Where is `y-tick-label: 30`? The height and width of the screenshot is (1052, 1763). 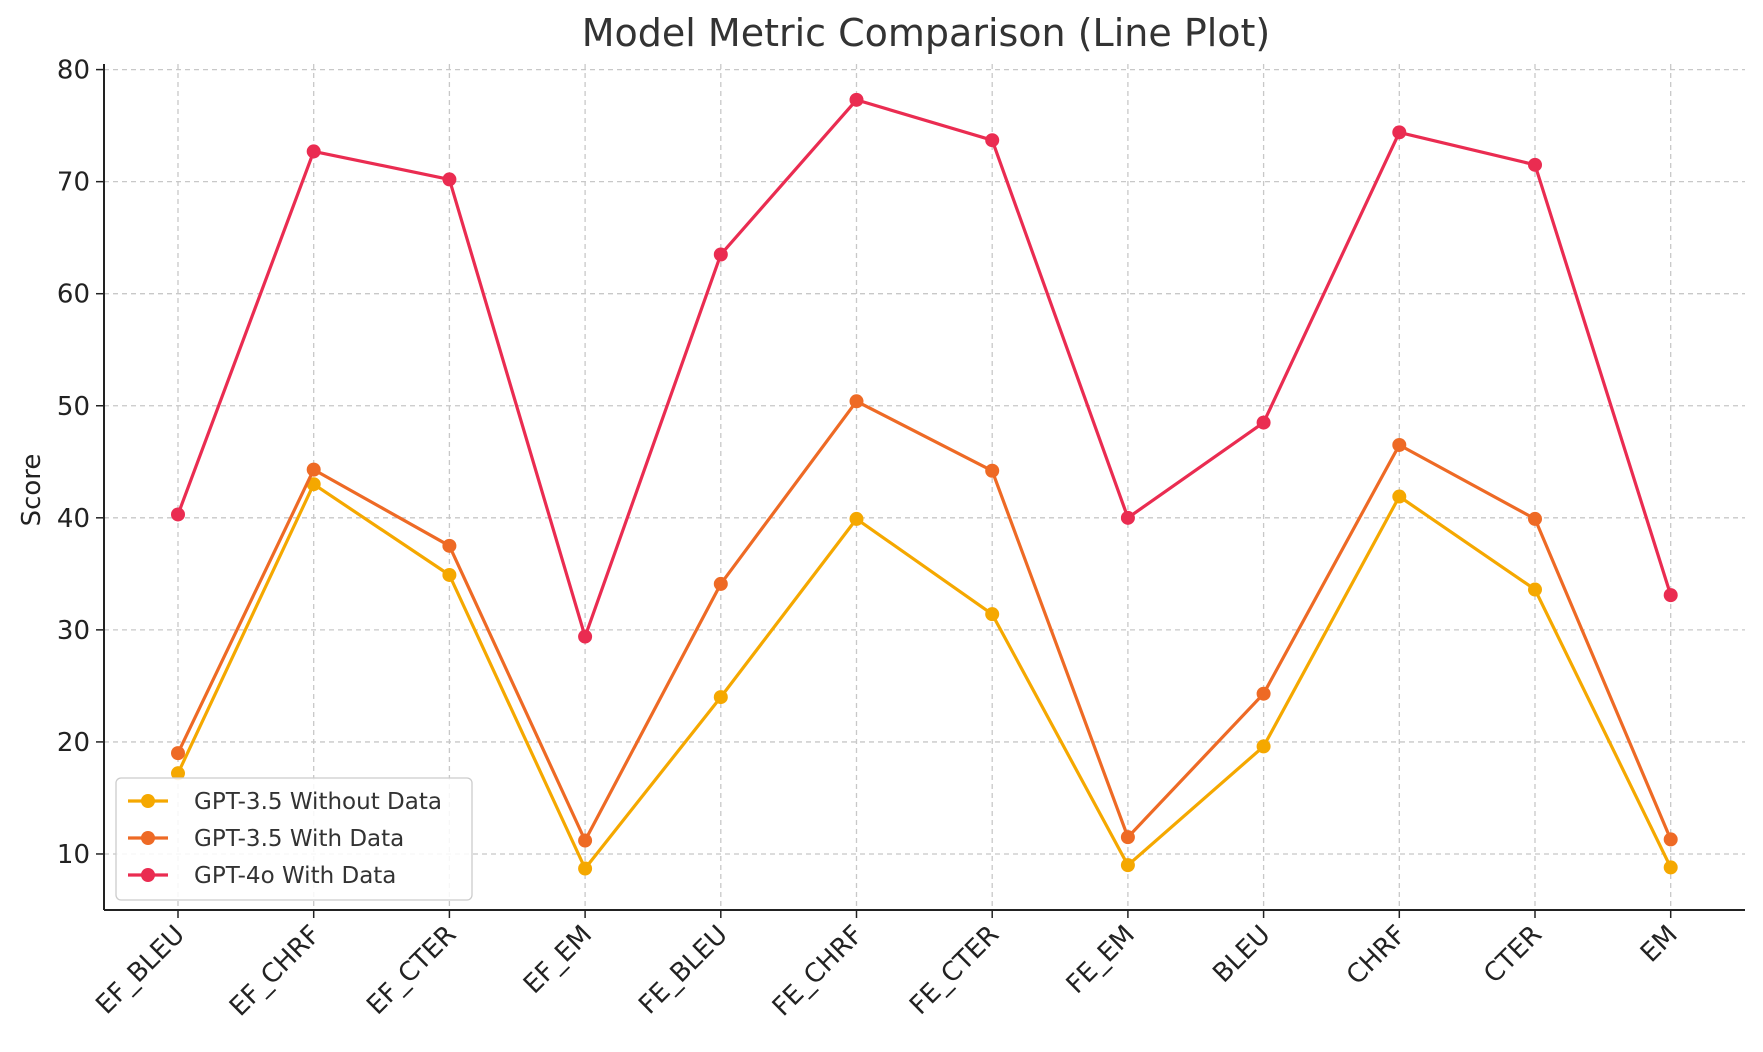
y-tick-label: 30 is located at coordinates (73, 631).